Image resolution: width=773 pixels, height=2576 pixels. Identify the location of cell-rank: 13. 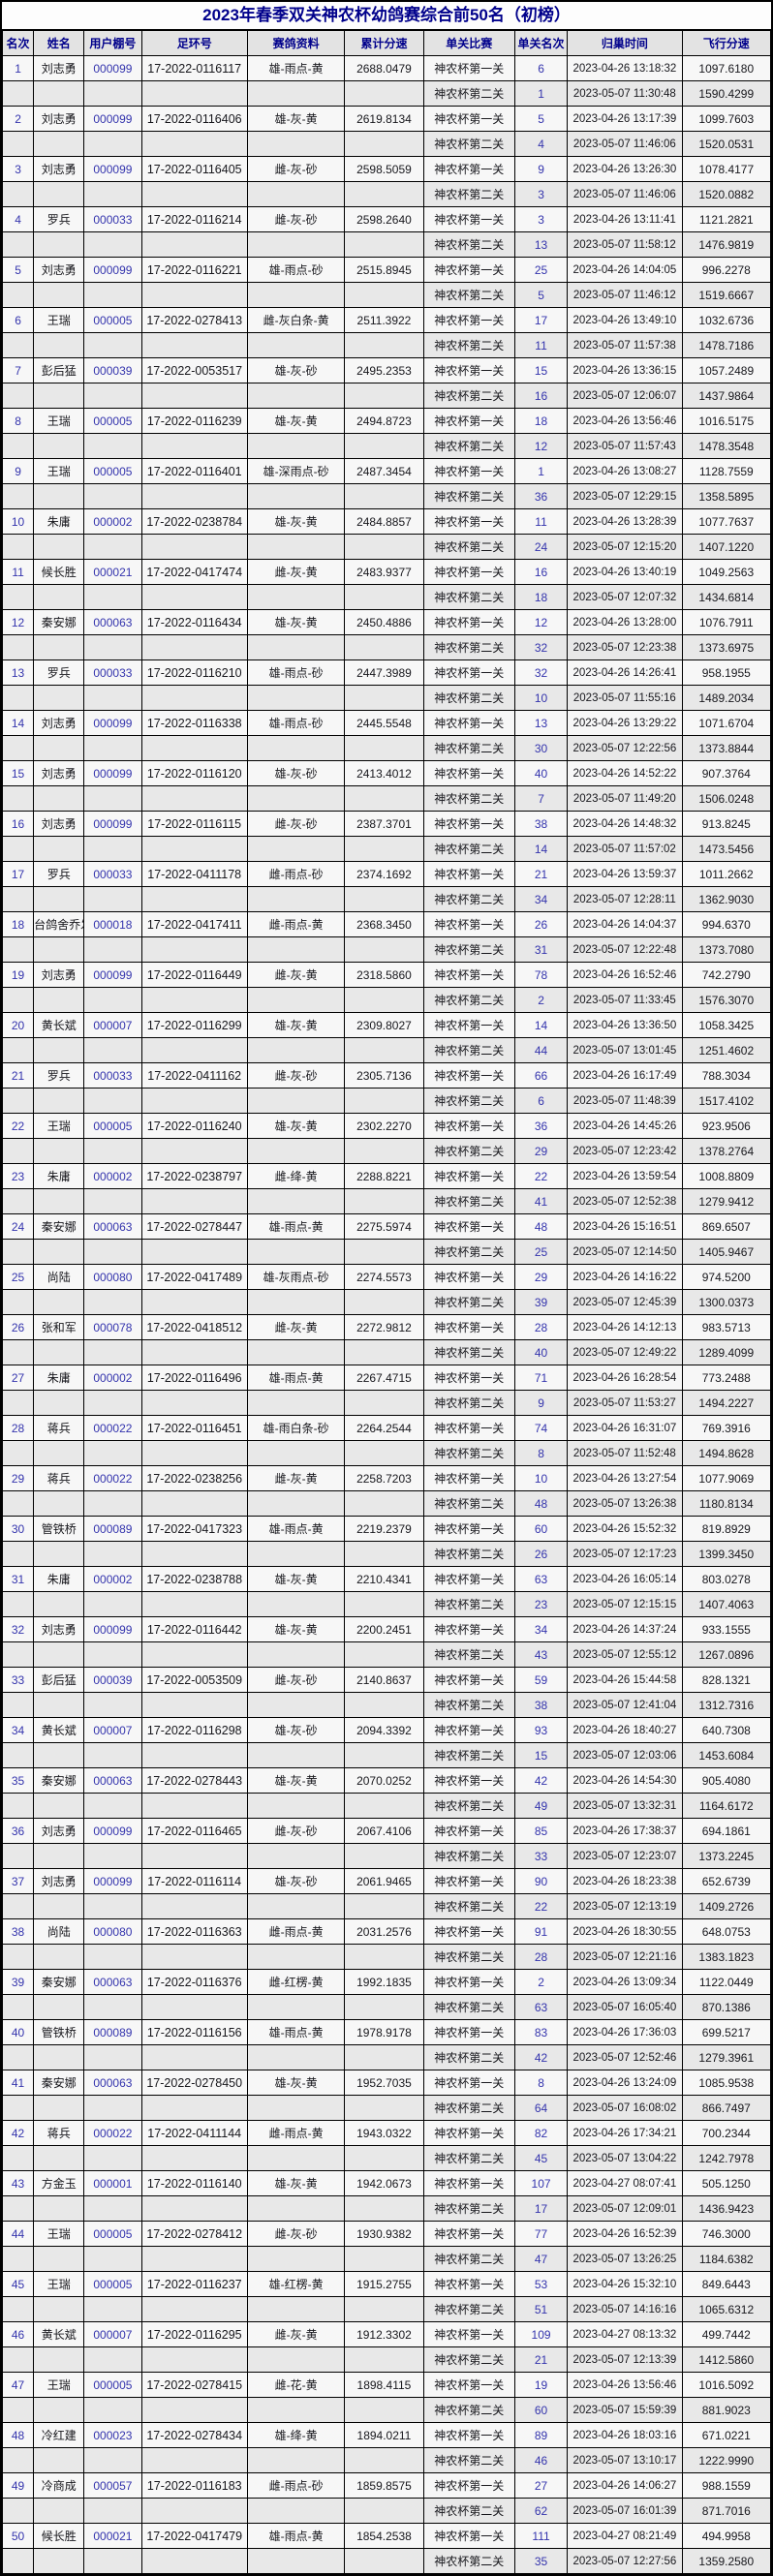
(18, 672).